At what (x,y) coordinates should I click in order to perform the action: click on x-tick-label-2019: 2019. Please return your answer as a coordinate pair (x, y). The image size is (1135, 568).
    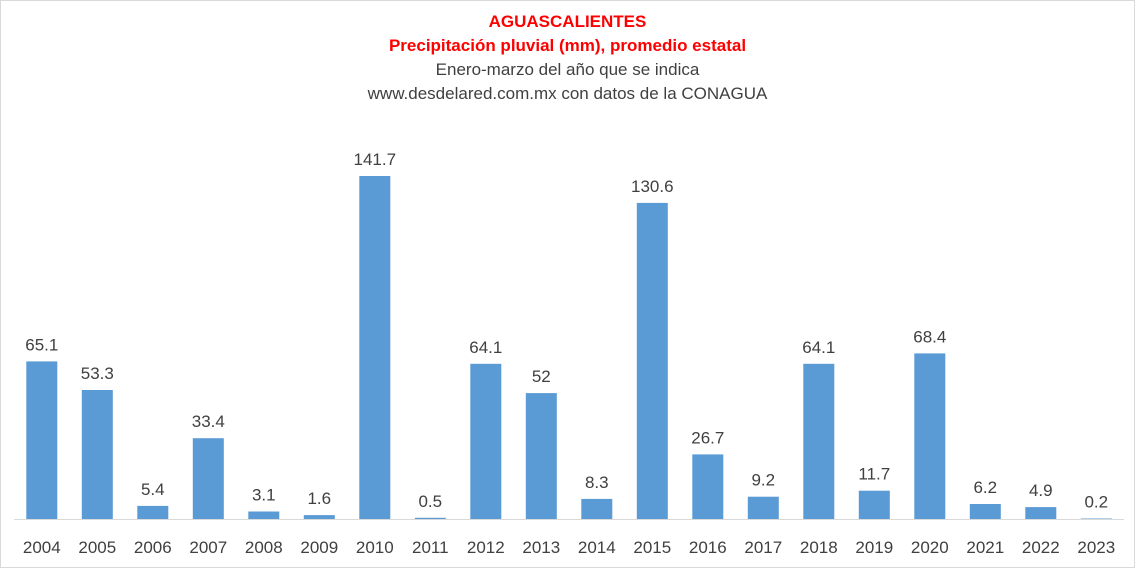
    Looking at the image, I should click on (874, 547).